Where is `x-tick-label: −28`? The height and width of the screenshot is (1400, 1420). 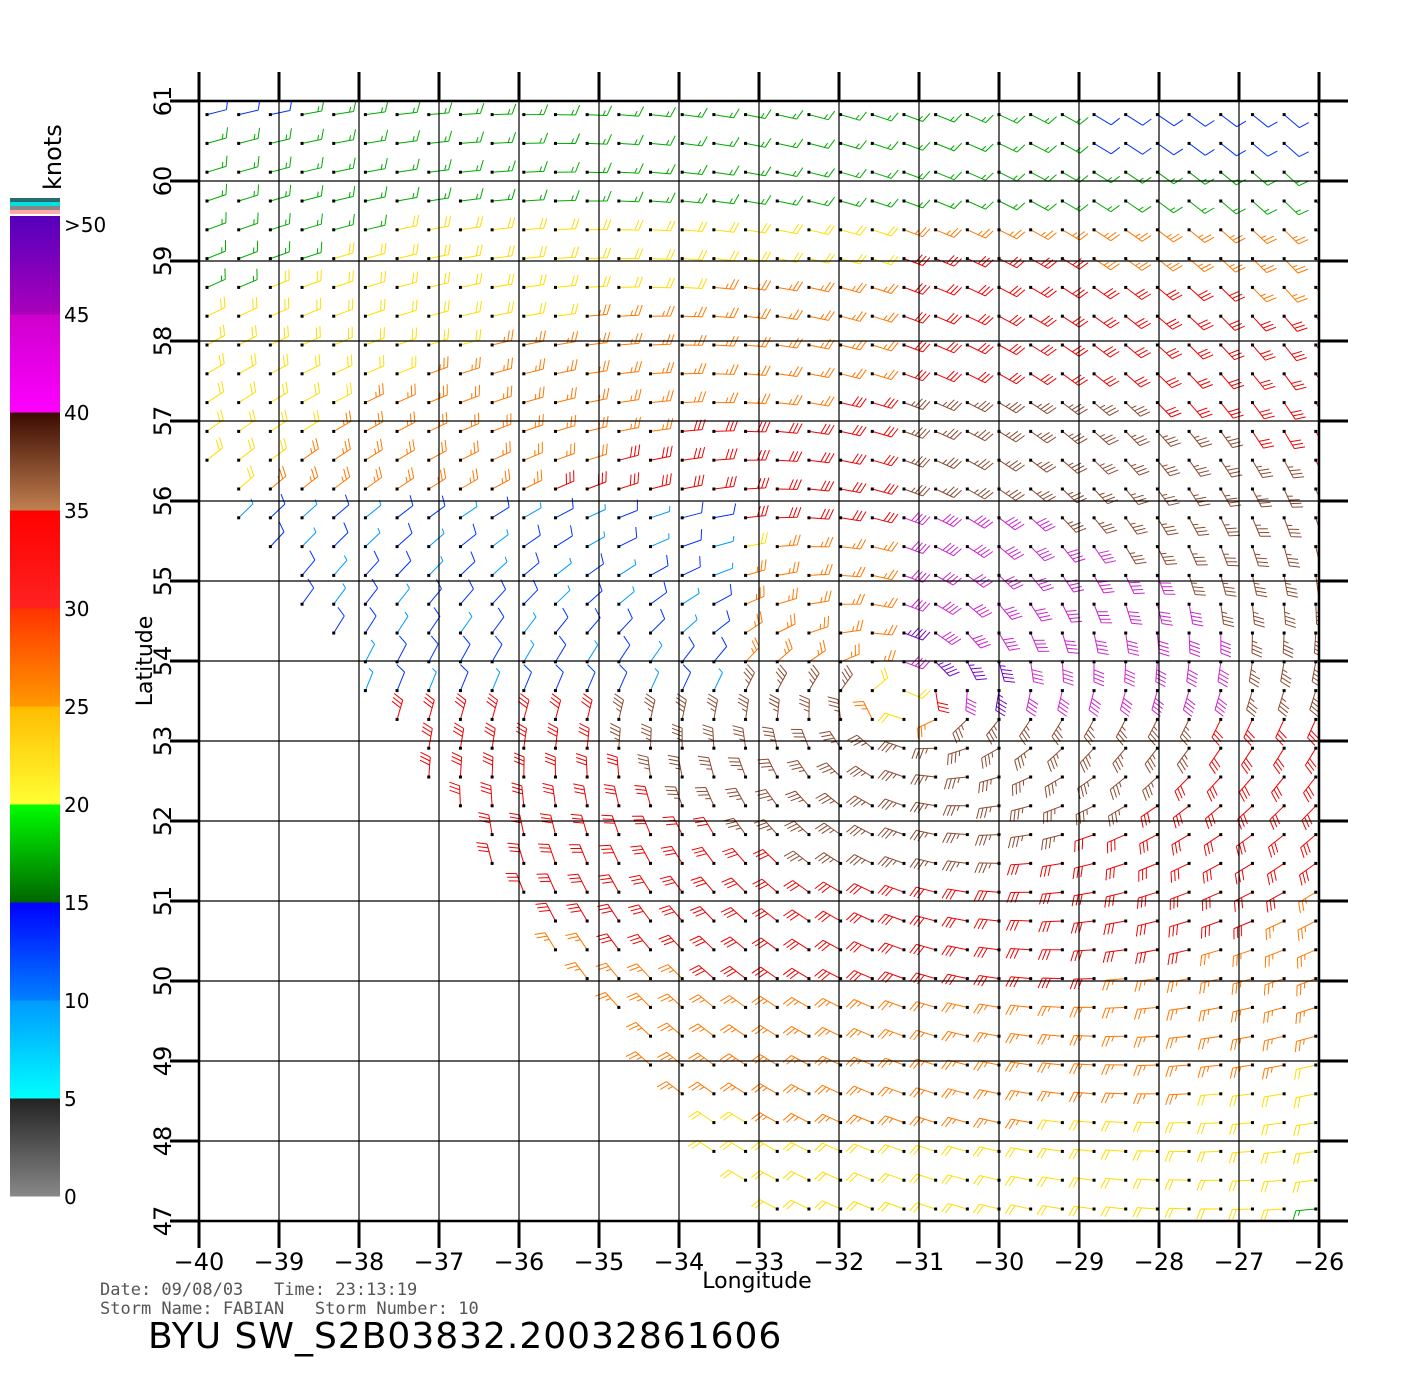
x-tick-label: −28 is located at coordinates (1159, 1262).